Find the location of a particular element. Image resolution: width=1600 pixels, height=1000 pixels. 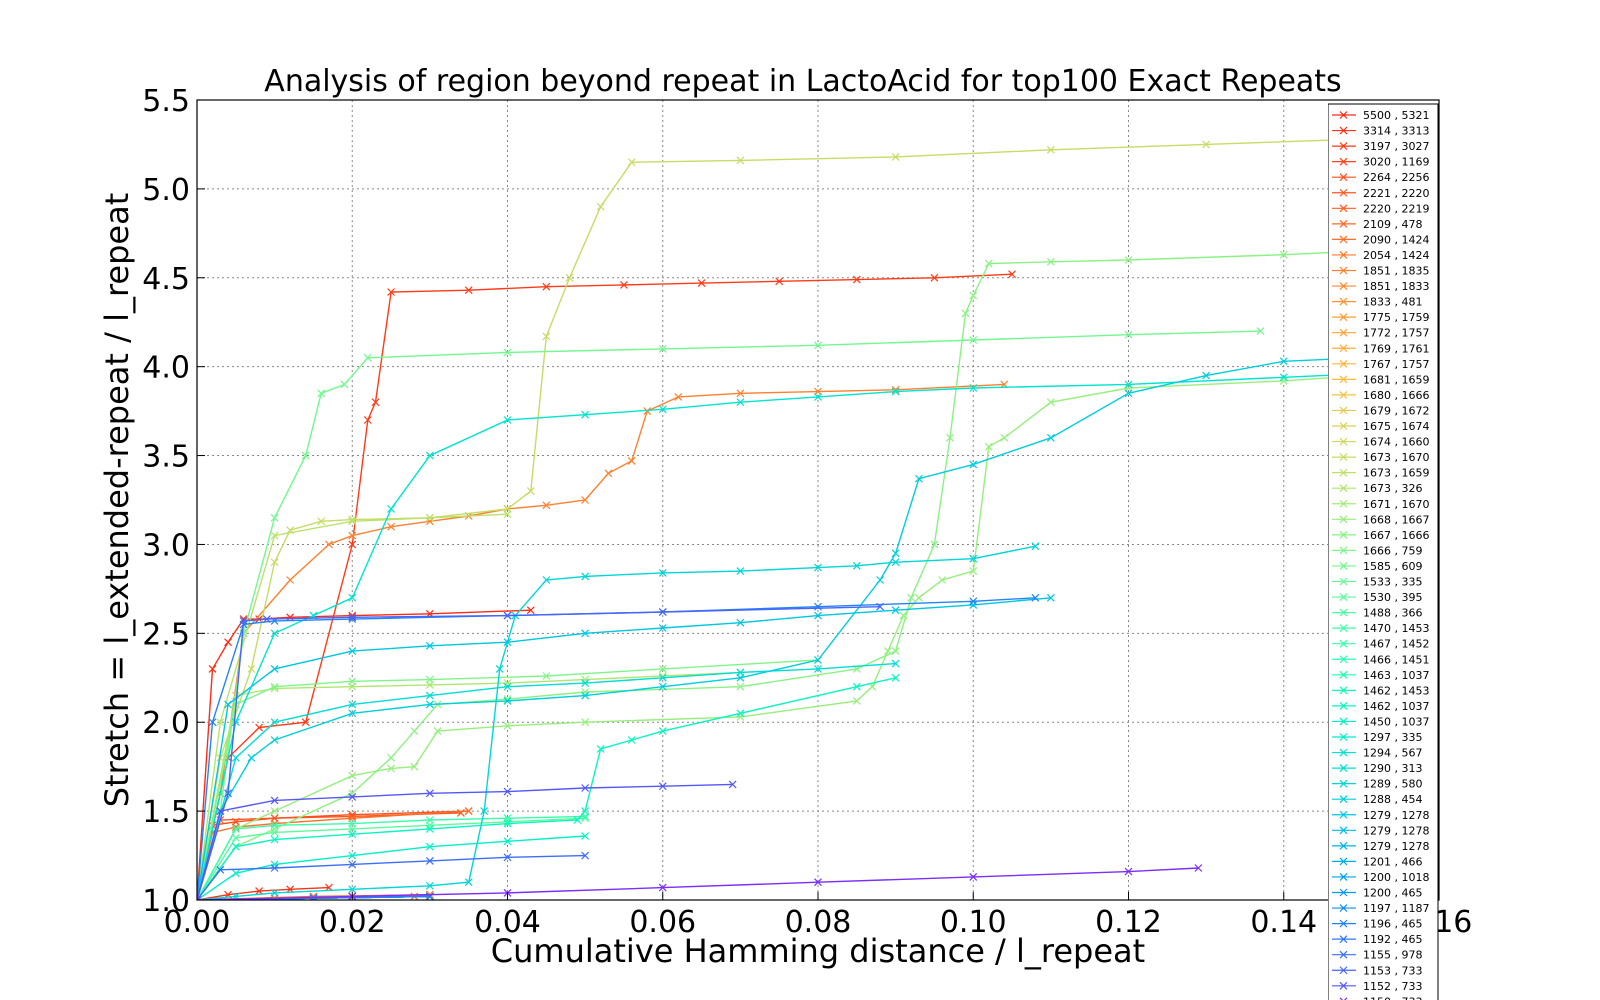

legend-item: 1488 , 366 is located at coordinates (1377, 613).